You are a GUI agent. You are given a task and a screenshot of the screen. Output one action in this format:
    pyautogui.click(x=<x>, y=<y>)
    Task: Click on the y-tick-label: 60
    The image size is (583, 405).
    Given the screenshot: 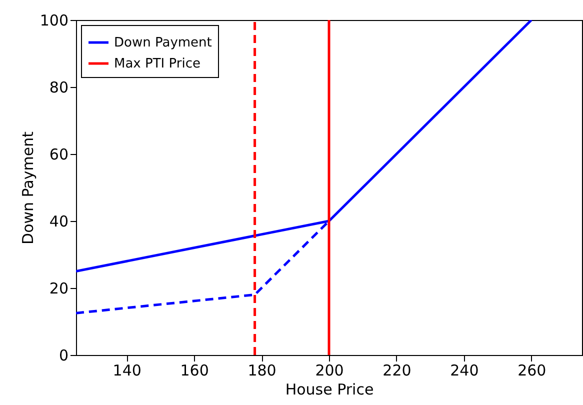 What is the action you would take?
    pyautogui.click(x=58, y=155)
    